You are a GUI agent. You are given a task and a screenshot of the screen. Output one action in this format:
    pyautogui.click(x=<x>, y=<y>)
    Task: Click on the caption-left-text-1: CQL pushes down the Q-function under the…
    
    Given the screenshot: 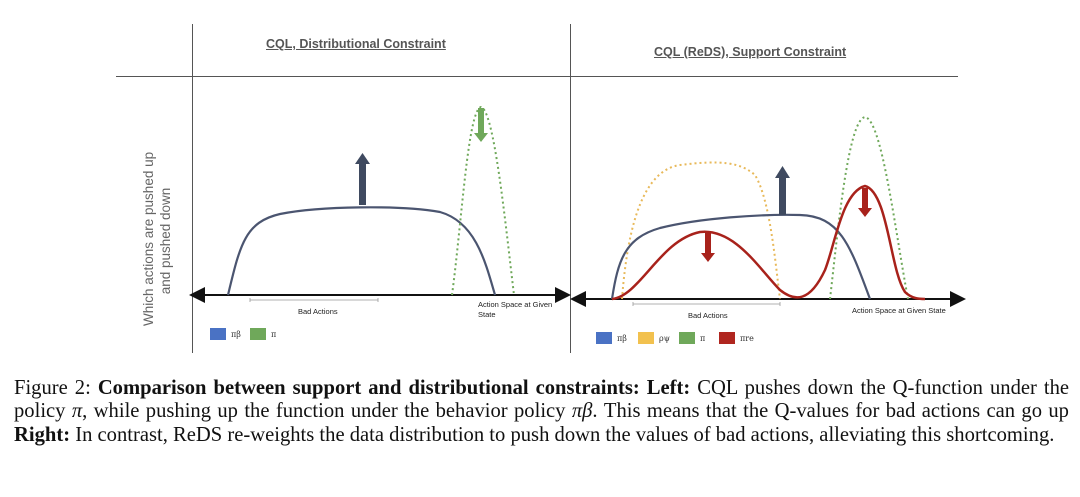 What is the action you would take?
    pyautogui.click(x=542, y=400)
    